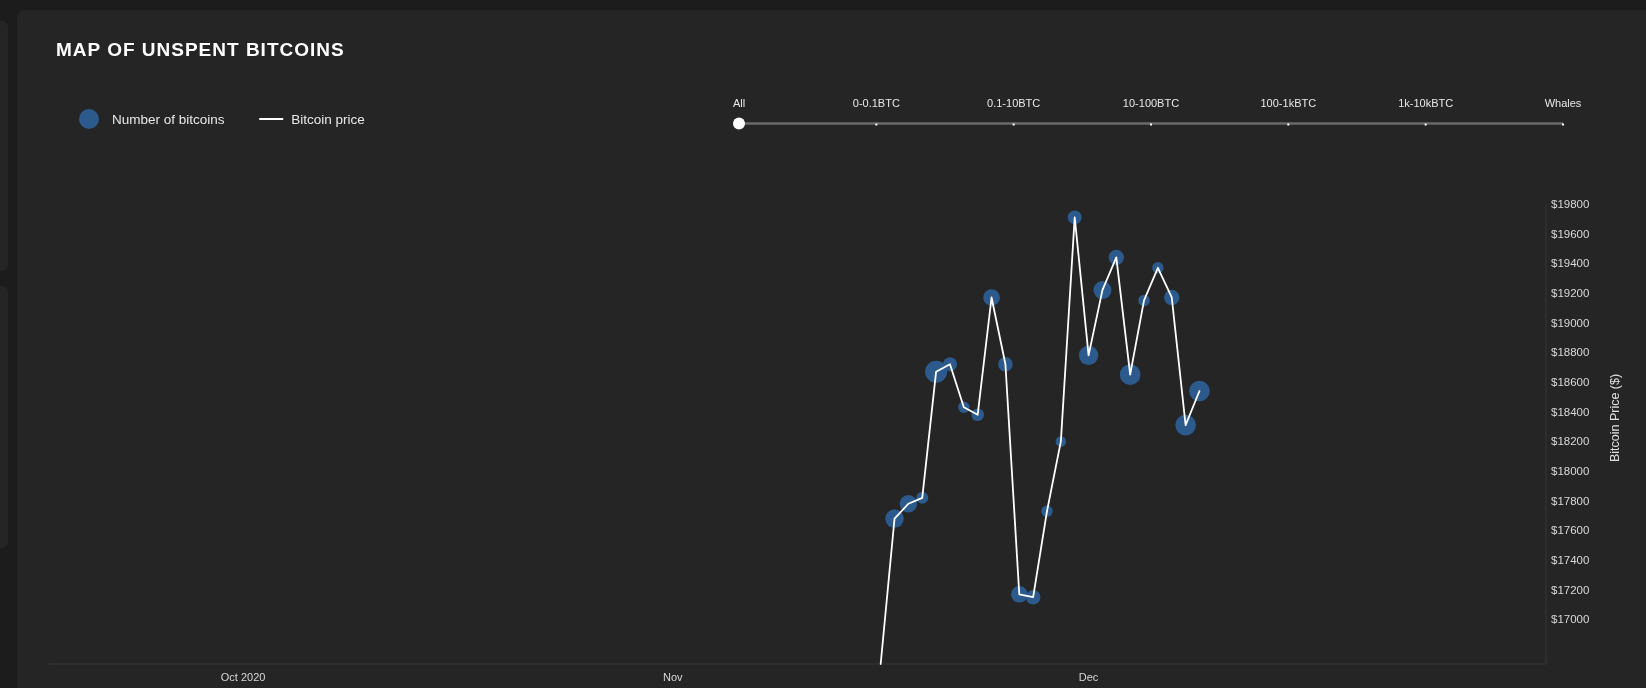  Describe the element at coordinates (1570, 530) in the screenshot. I see `y-tick-label: $17600` at that location.